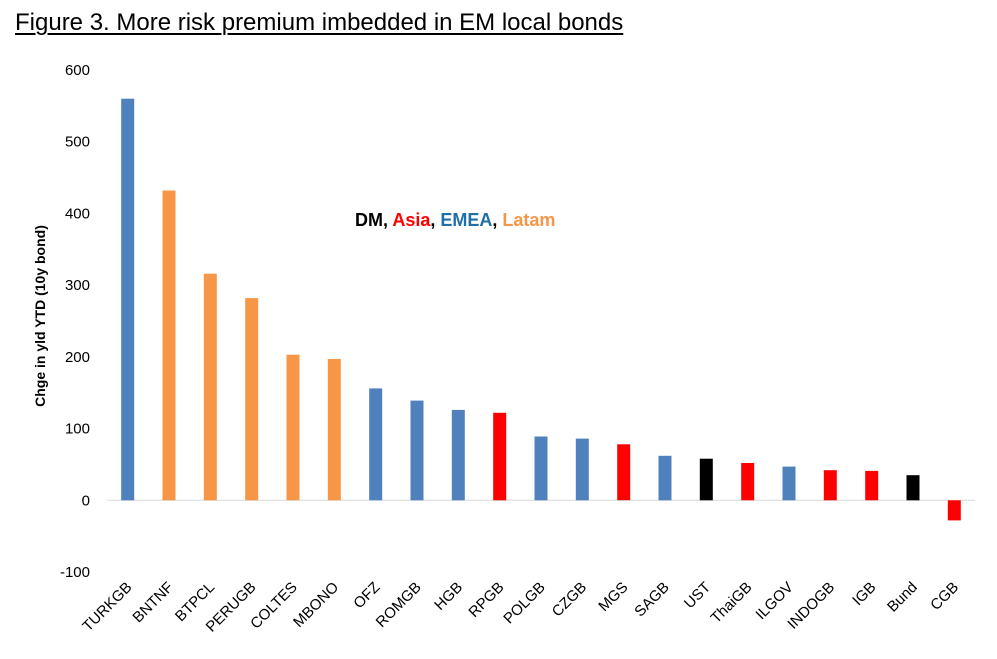 This screenshot has height=659, width=997. I want to click on bar-rpgb, so click(500, 456).